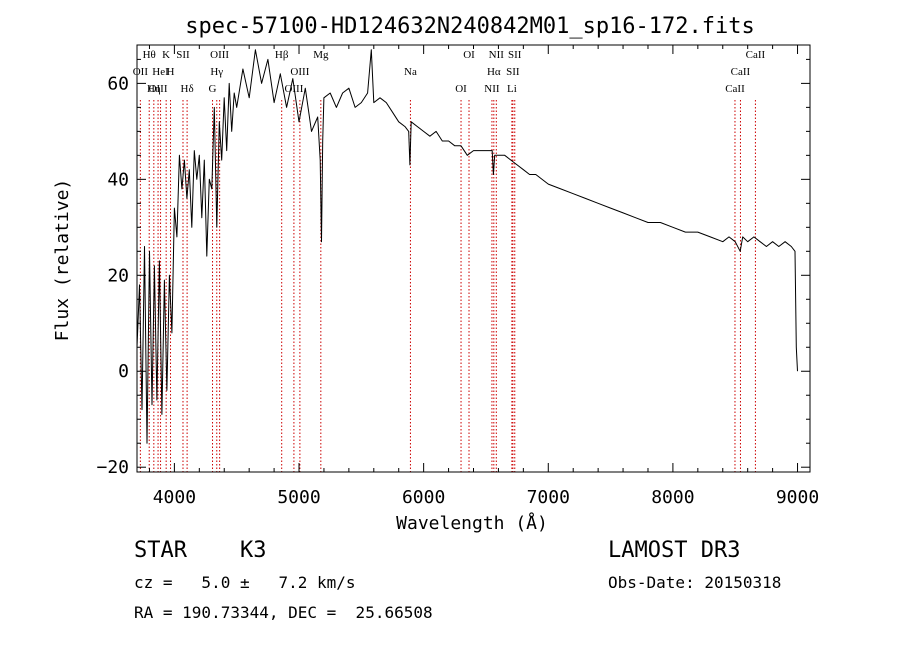  I want to click on line-label: Na, so click(410, 72).